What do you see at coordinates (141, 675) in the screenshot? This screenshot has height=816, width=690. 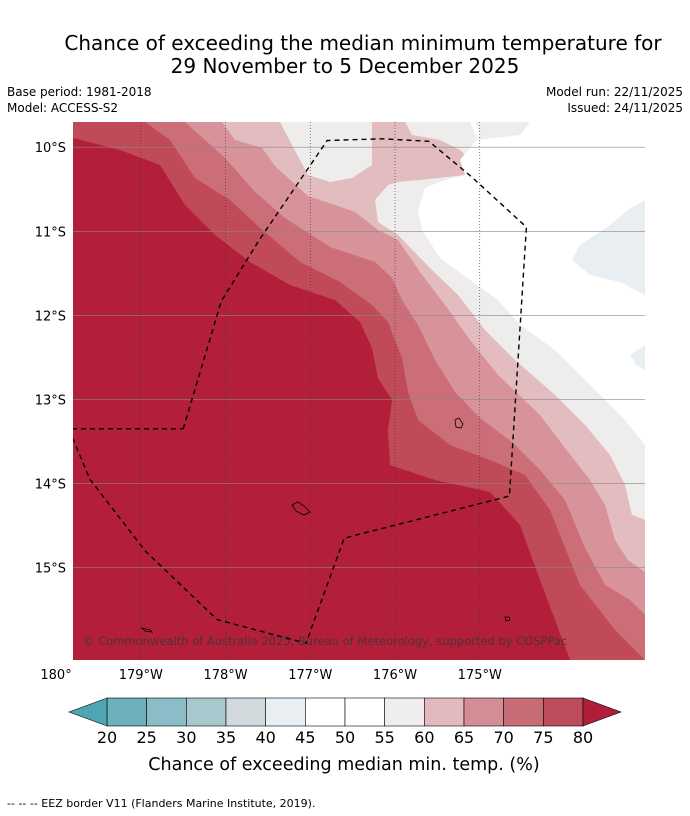 I see `x-tick-label-1: 179°W` at bounding box center [141, 675].